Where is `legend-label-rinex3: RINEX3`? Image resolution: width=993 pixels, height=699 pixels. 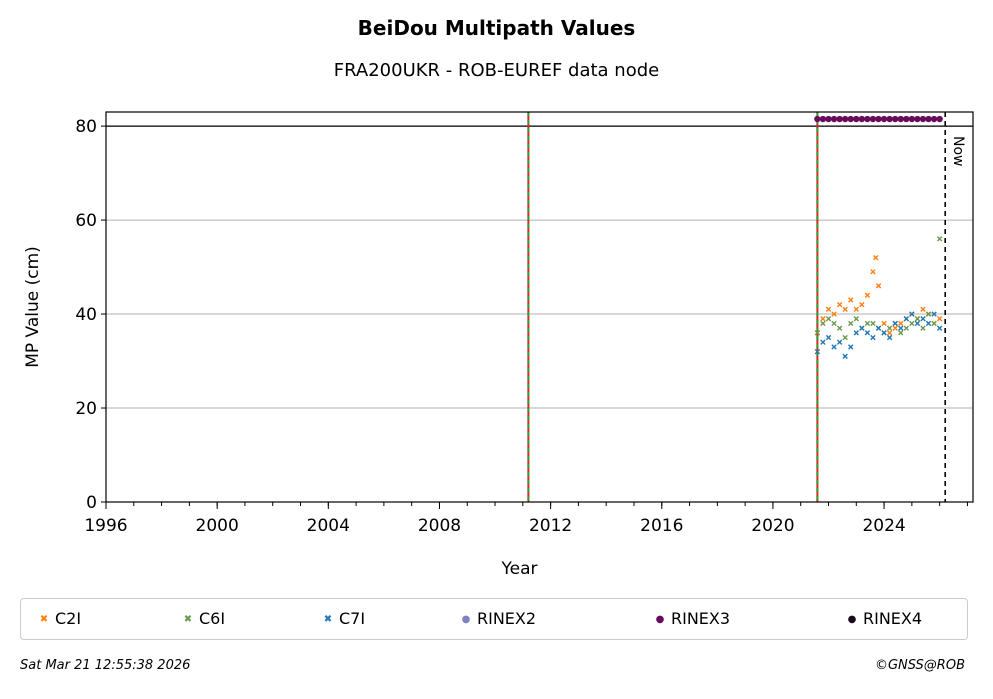
legend-label-rinex3: RINEX3 is located at coordinates (701, 618).